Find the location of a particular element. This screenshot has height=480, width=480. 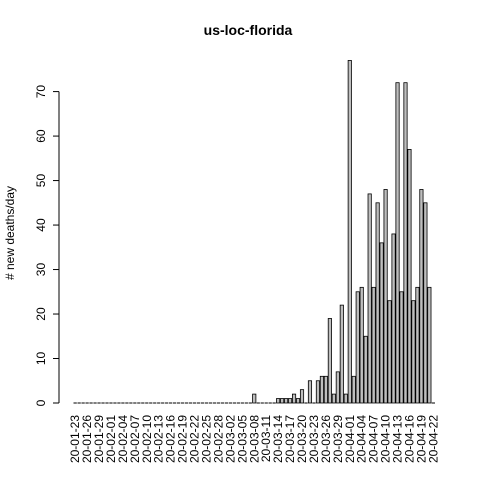

x-tick-label: 20-02-13 is located at coordinates (159, 439).